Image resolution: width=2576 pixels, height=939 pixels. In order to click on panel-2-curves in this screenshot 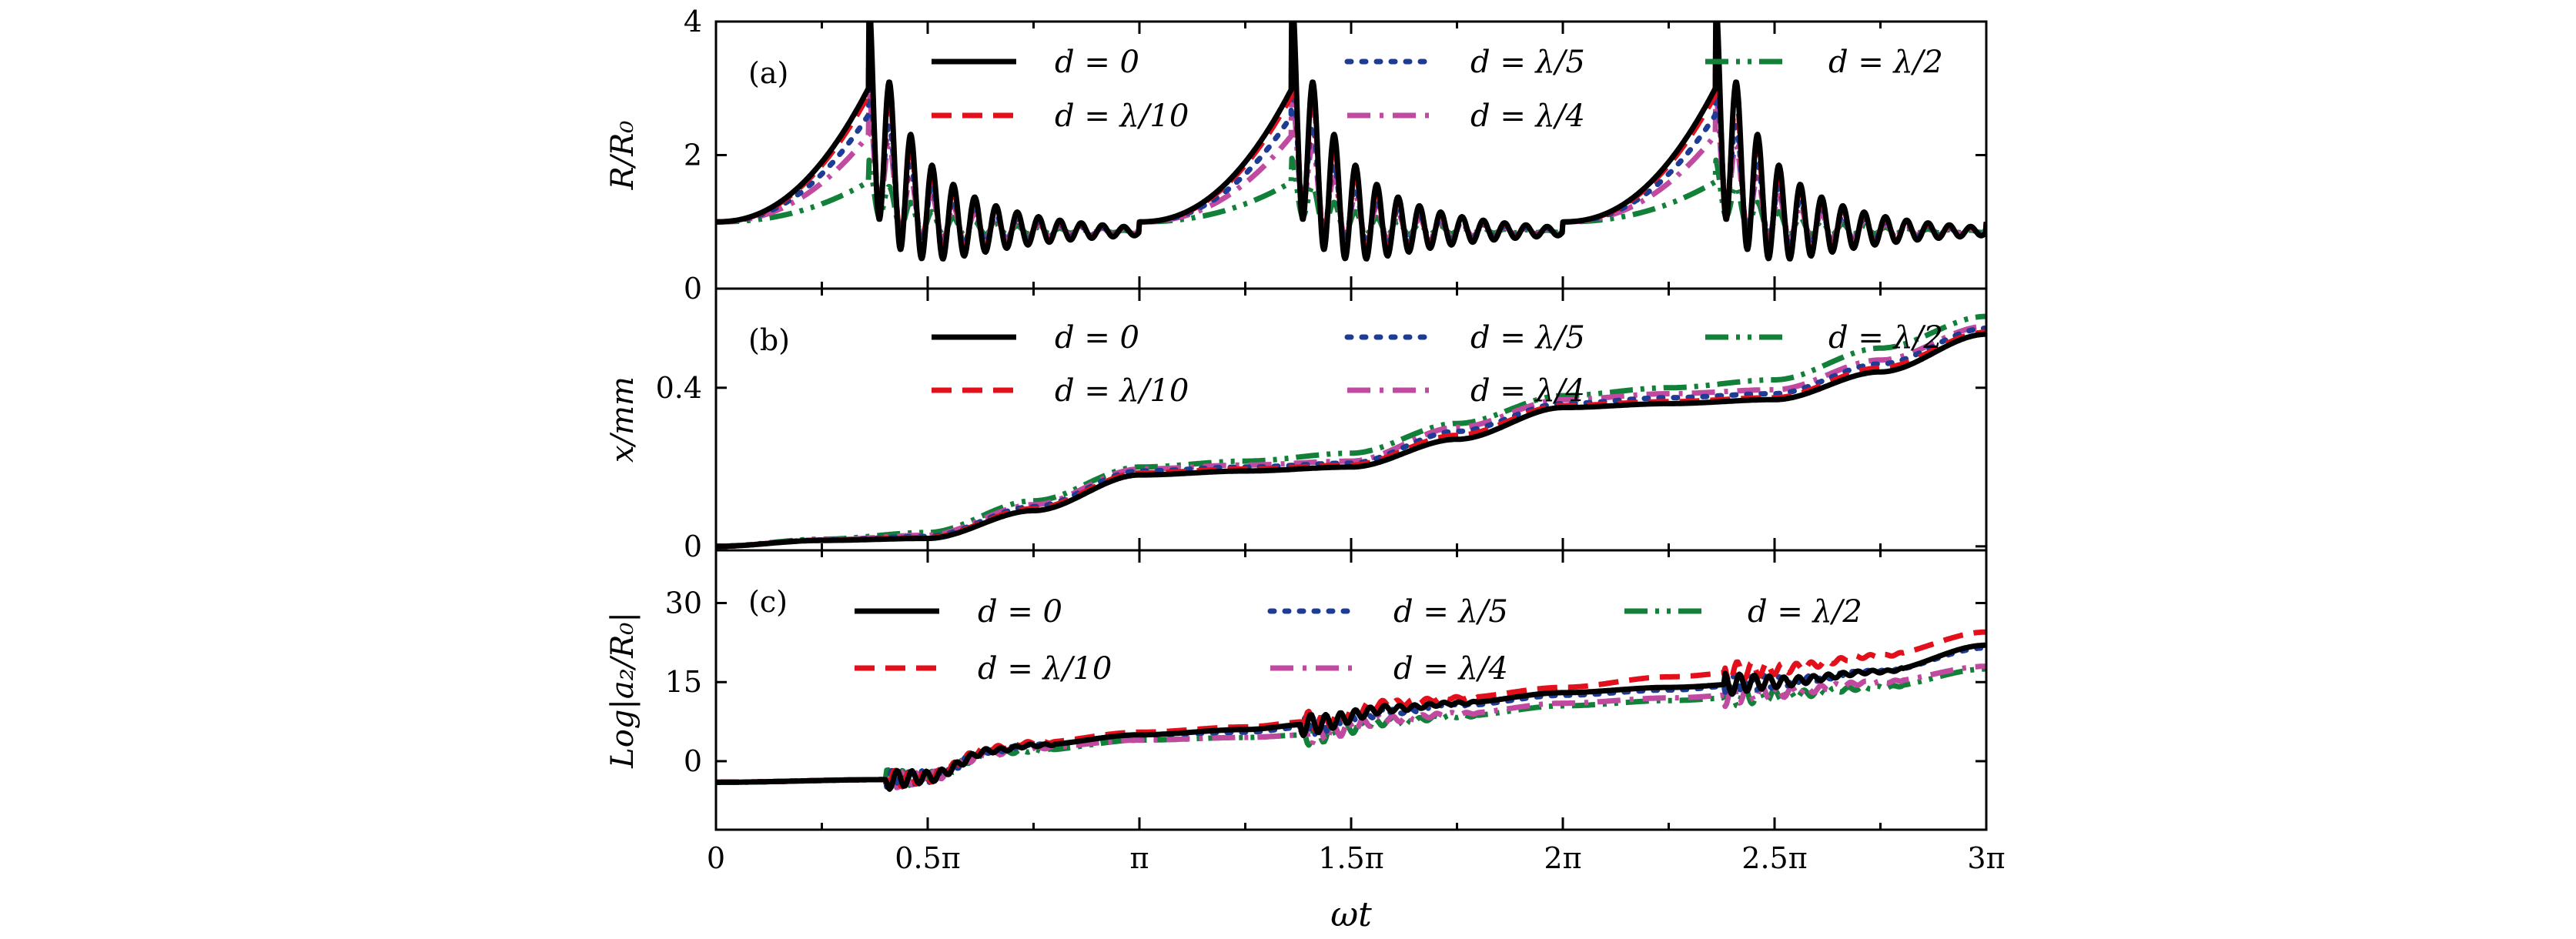, I will do `click(1351, 711)`.